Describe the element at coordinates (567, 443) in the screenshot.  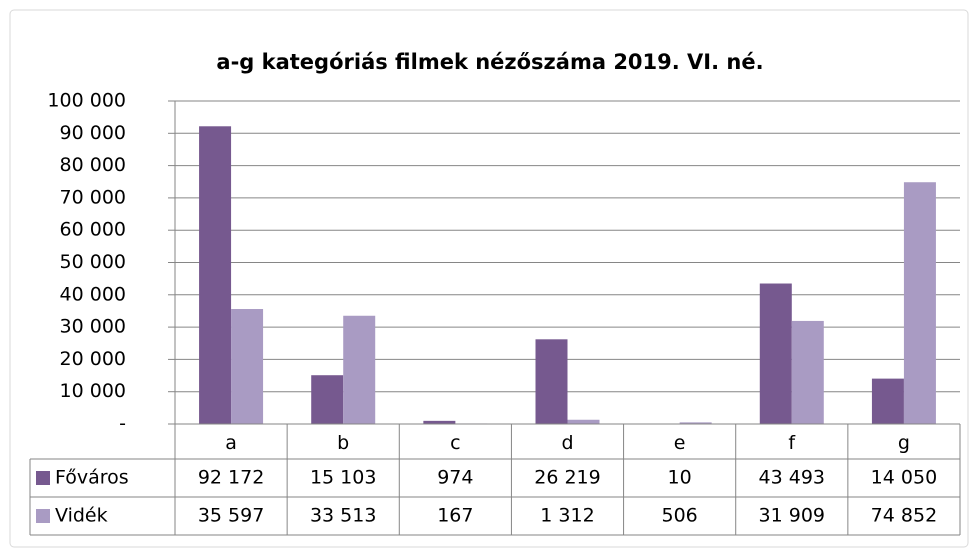
I see `x-tick-label: d` at that location.